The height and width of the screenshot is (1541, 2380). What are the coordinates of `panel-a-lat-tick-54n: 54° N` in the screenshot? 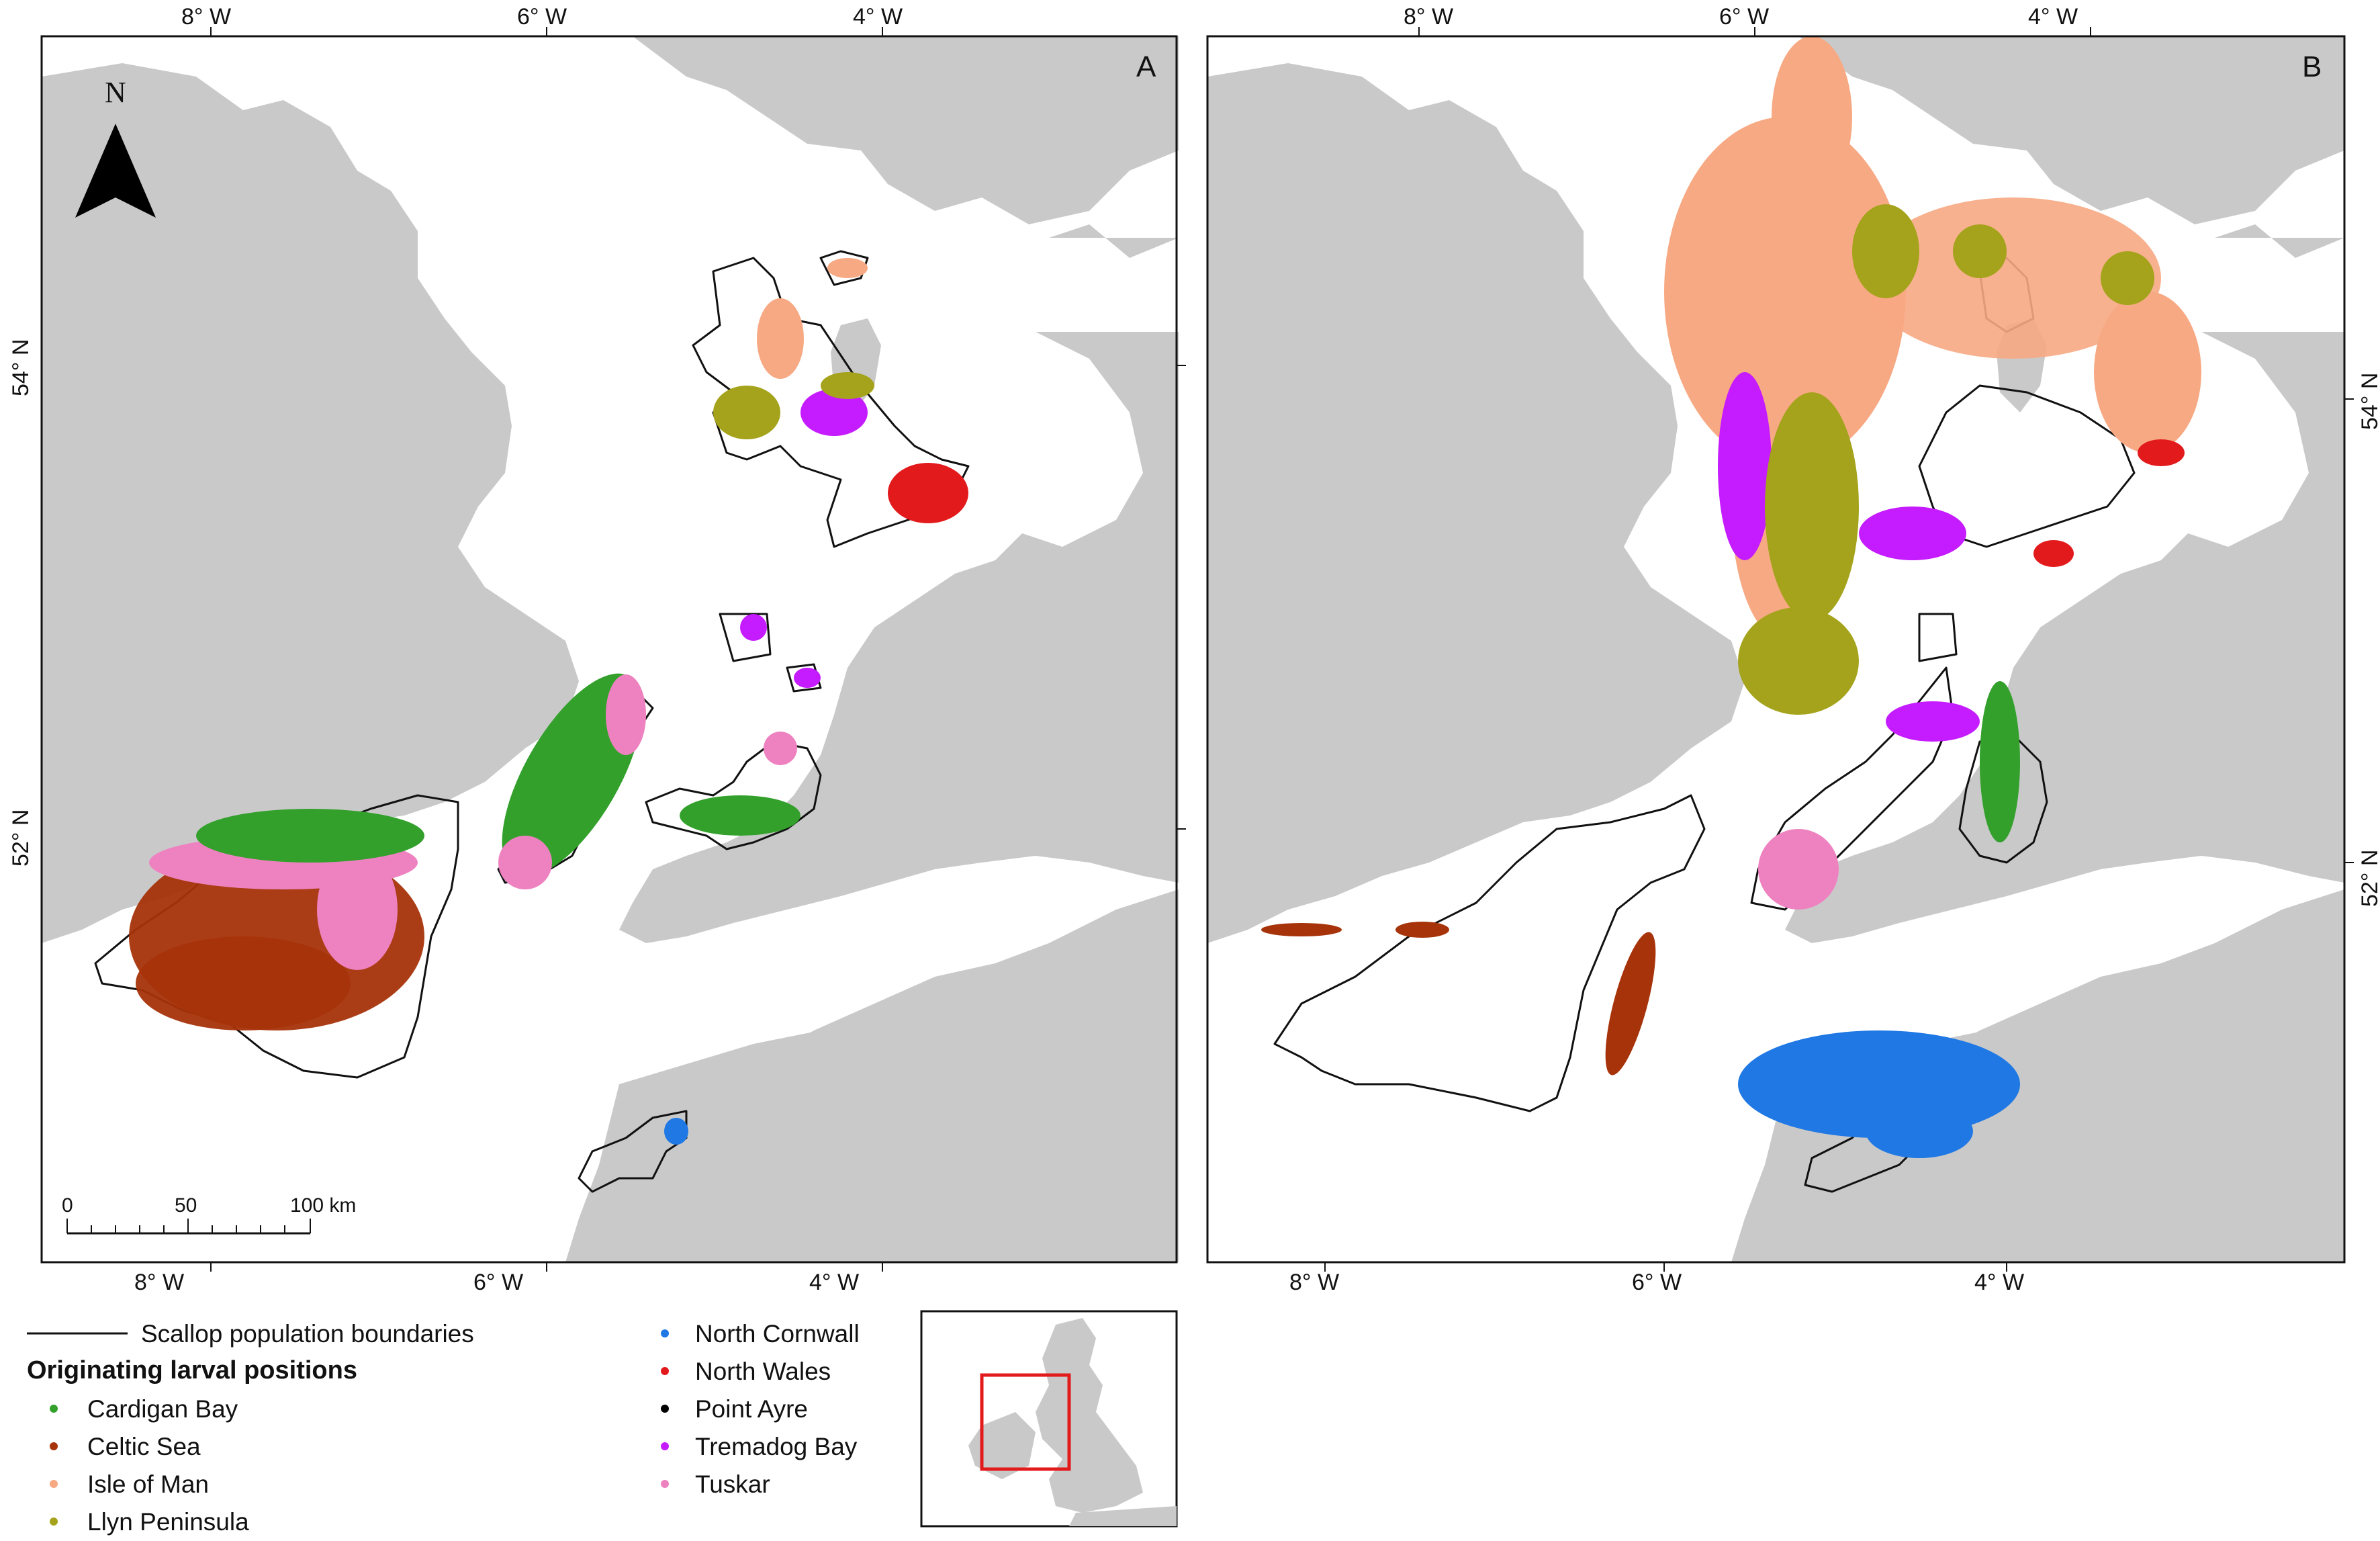 It's located at (21, 367).